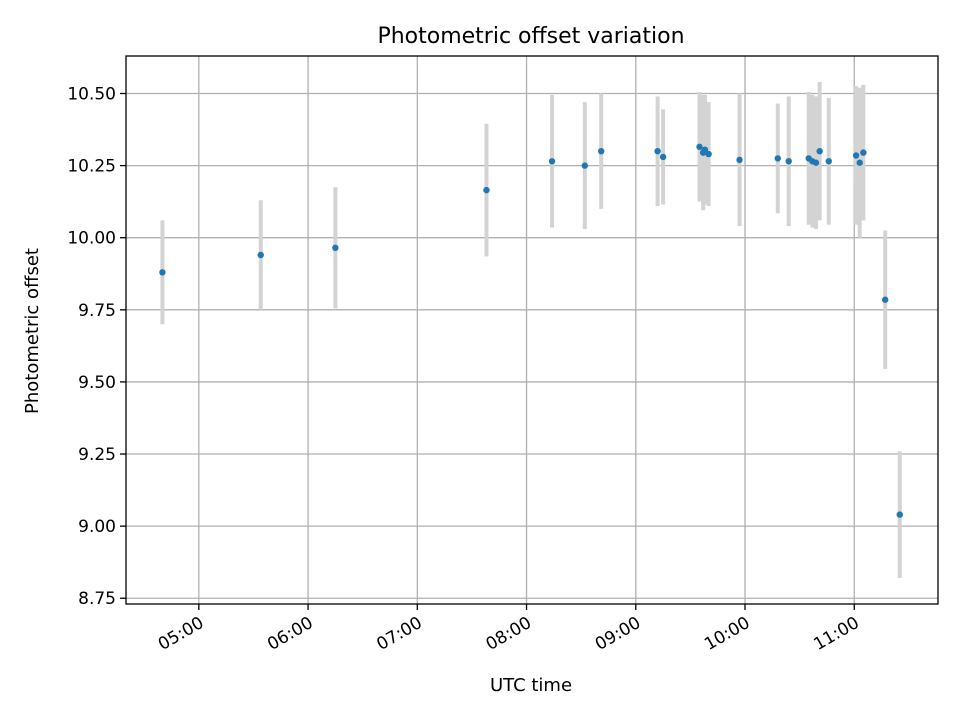 Image resolution: width=960 pixels, height=720 pixels. I want to click on y-tick-label: 8.75, so click(97, 599).